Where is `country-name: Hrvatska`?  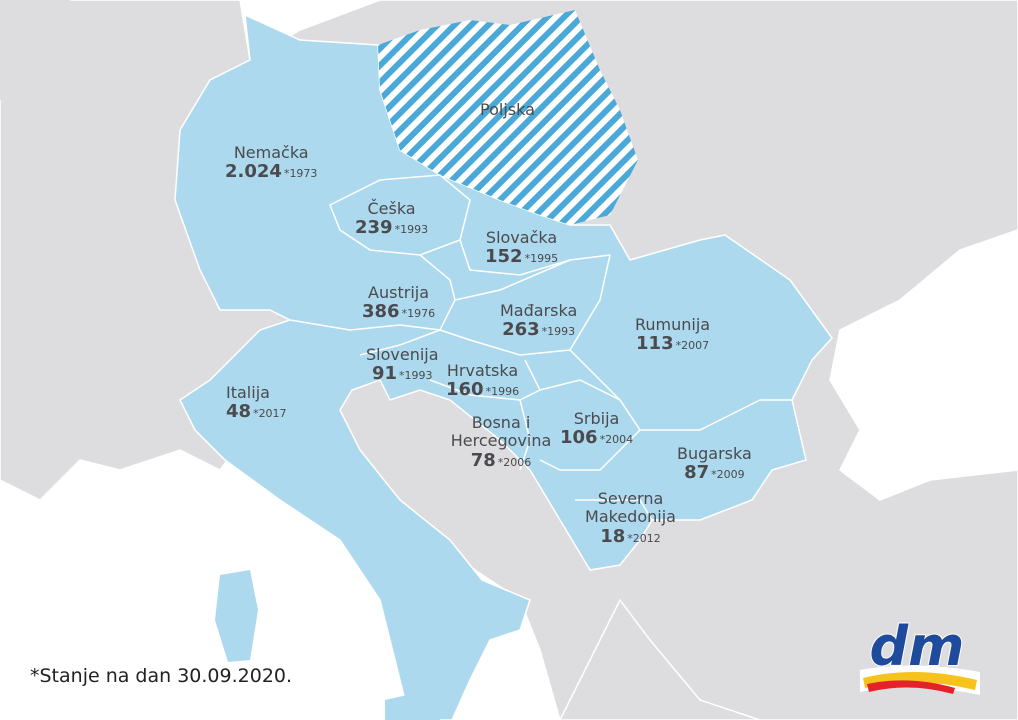
country-name: Hrvatska is located at coordinates (482, 370).